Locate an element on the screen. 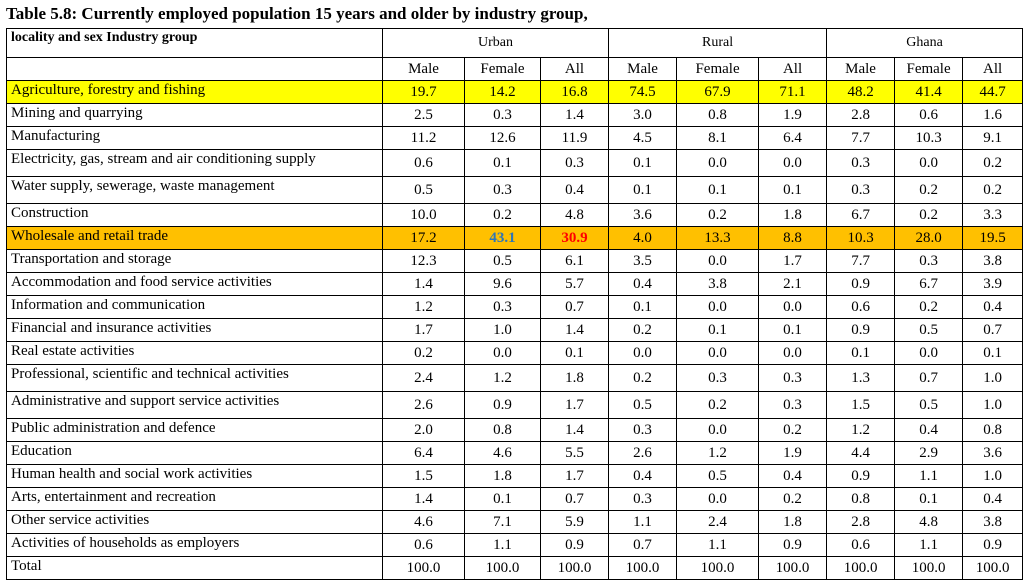 Image resolution: width=1024 pixels, height=580 pixels. value-cell: 10.3 is located at coordinates (861, 238).